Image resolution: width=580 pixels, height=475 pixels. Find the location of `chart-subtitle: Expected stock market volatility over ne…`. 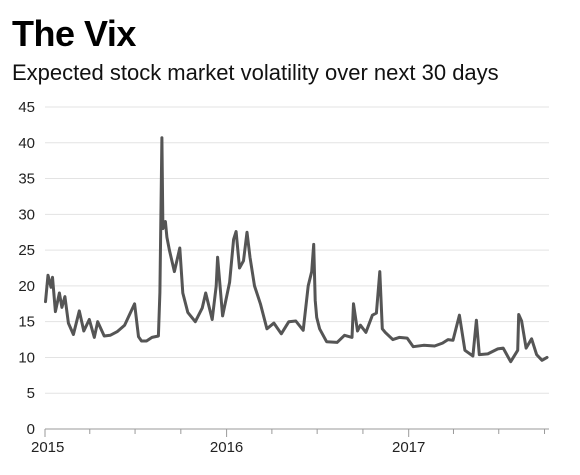

chart-subtitle: Expected stock market volatility over ne… is located at coordinates (255, 72).